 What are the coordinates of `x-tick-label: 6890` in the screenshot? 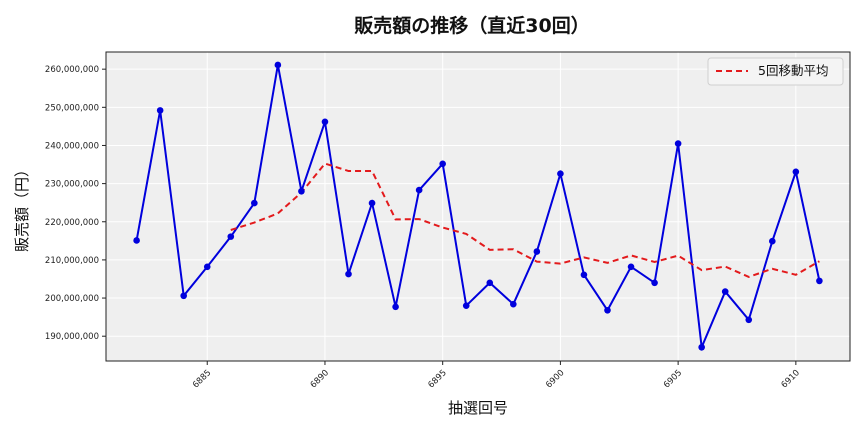 It's located at (320, 379).